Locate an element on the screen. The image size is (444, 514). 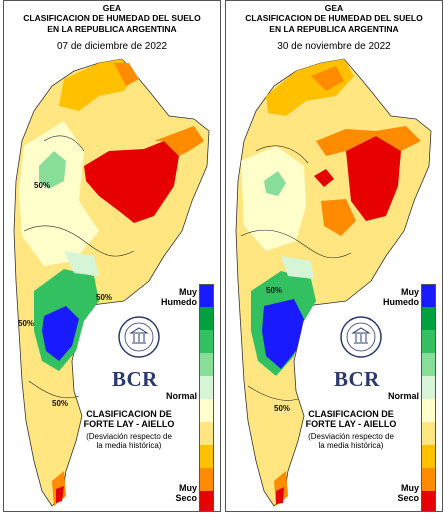
region-dry-nw is located at coordinates (96, 85).